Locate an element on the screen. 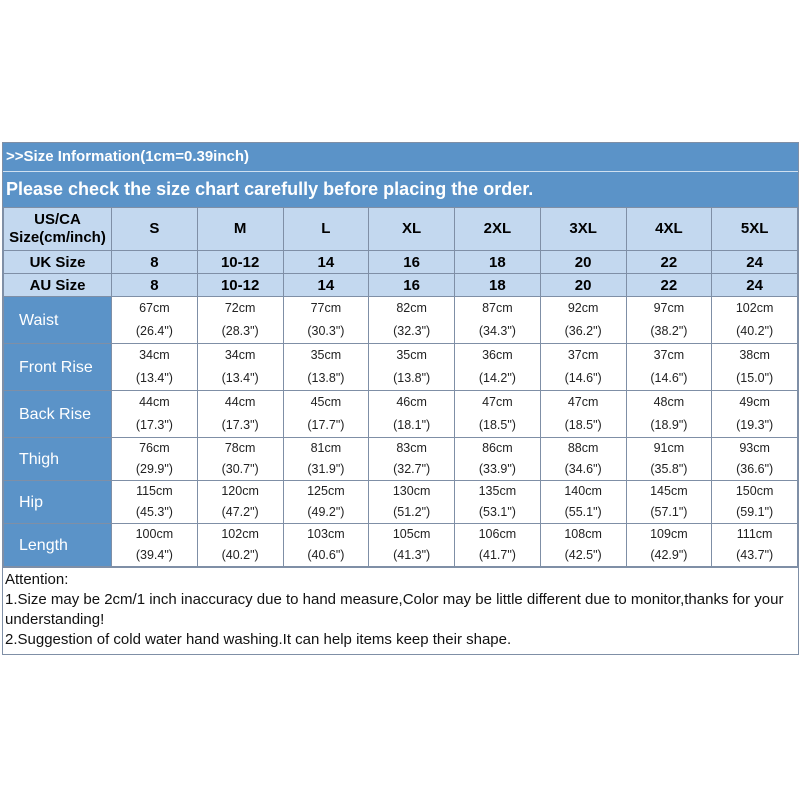 The height and width of the screenshot is (800, 800). cm-value: 105cm is located at coordinates (411, 534).